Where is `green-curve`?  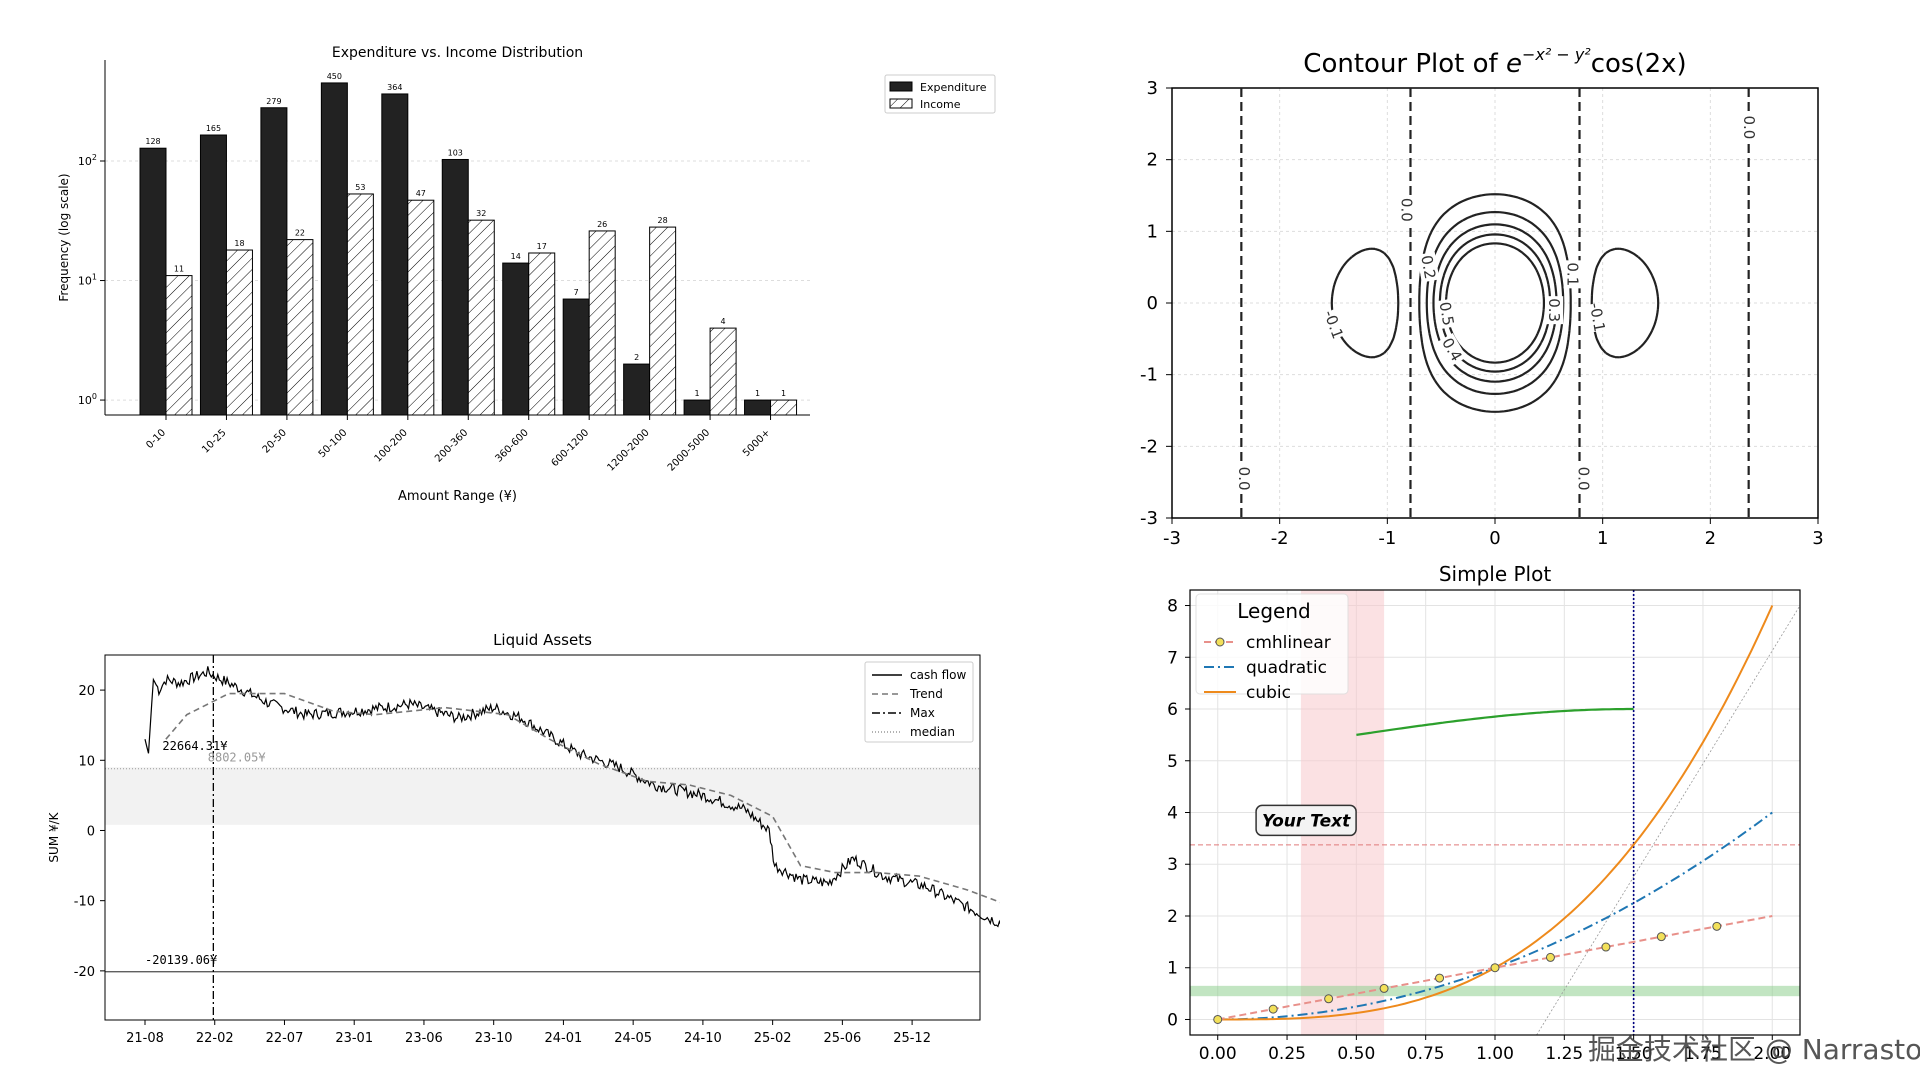
green-curve is located at coordinates (1495, 721).